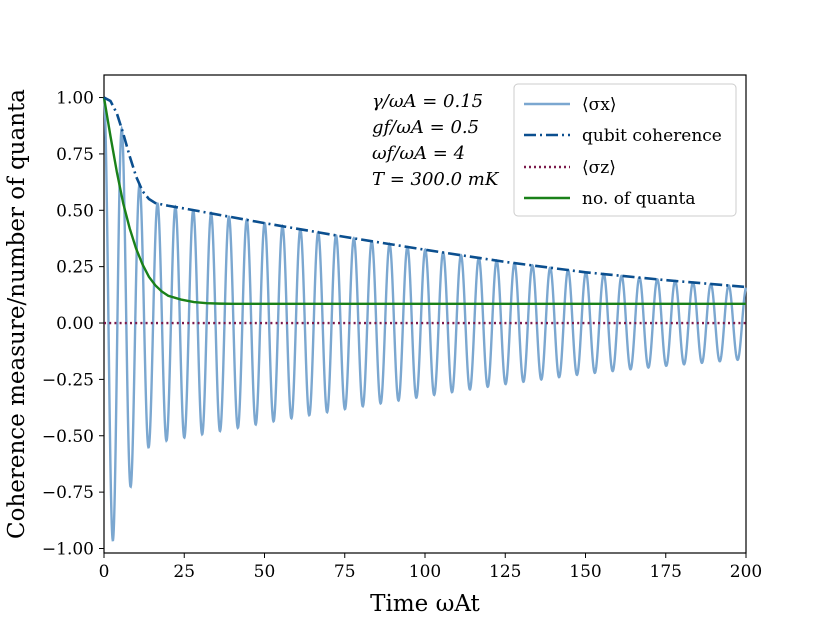 Image resolution: width=830 pixels, height=623 pixels. I want to click on x-tick-label: 25, so click(184, 572).